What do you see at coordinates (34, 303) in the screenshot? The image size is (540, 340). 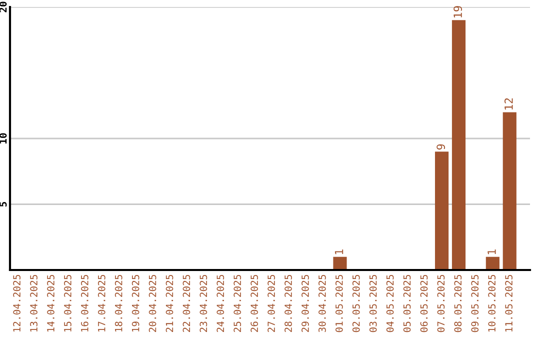 I see `x-tick-label: 13.04.2025` at bounding box center [34, 303].